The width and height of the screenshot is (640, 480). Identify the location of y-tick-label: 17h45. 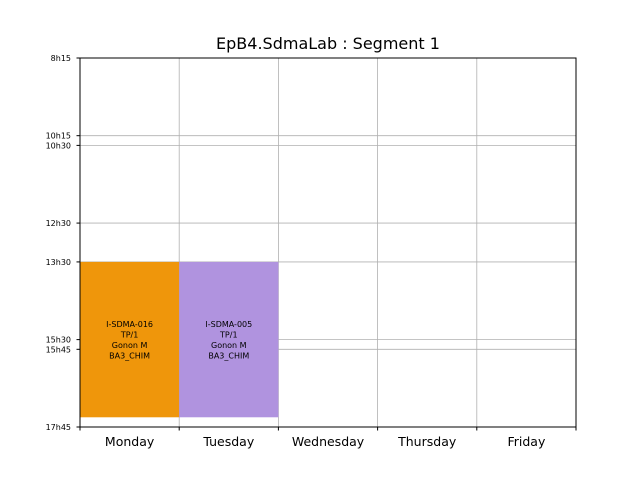
(58, 427).